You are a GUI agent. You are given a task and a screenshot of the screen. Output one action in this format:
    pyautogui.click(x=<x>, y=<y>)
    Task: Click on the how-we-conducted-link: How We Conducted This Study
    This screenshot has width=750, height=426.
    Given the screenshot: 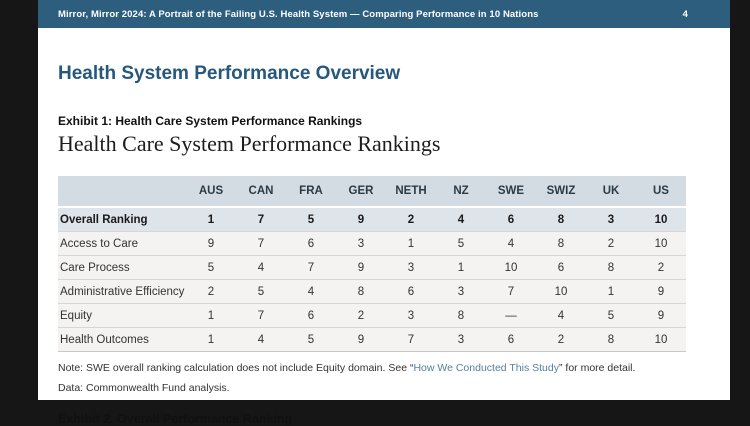 What is the action you would take?
    pyautogui.click(x=486, y=368)
    